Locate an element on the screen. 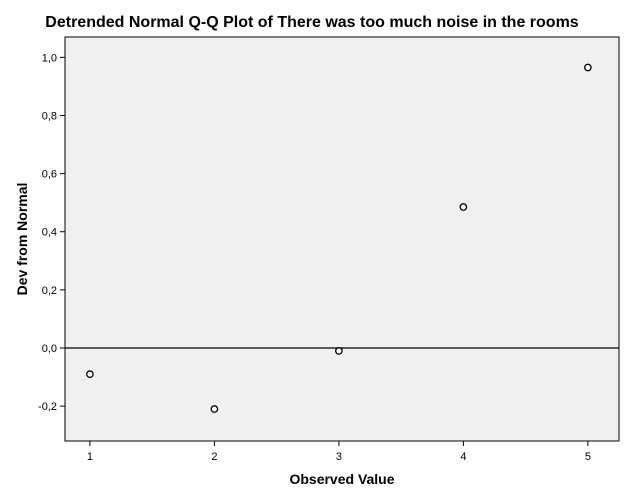 The height and width of the screenshot is (500, 625). y-tick-label: 0,4 is located at coordinates (49, 233).